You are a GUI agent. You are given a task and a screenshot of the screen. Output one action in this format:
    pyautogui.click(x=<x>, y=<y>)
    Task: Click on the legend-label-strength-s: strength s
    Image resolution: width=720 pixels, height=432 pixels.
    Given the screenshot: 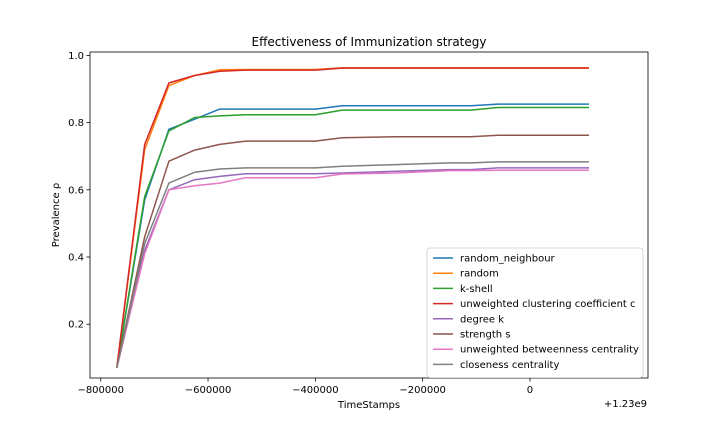 What is the action you would take?
    pyautogui.click(x=485, y=335)
    